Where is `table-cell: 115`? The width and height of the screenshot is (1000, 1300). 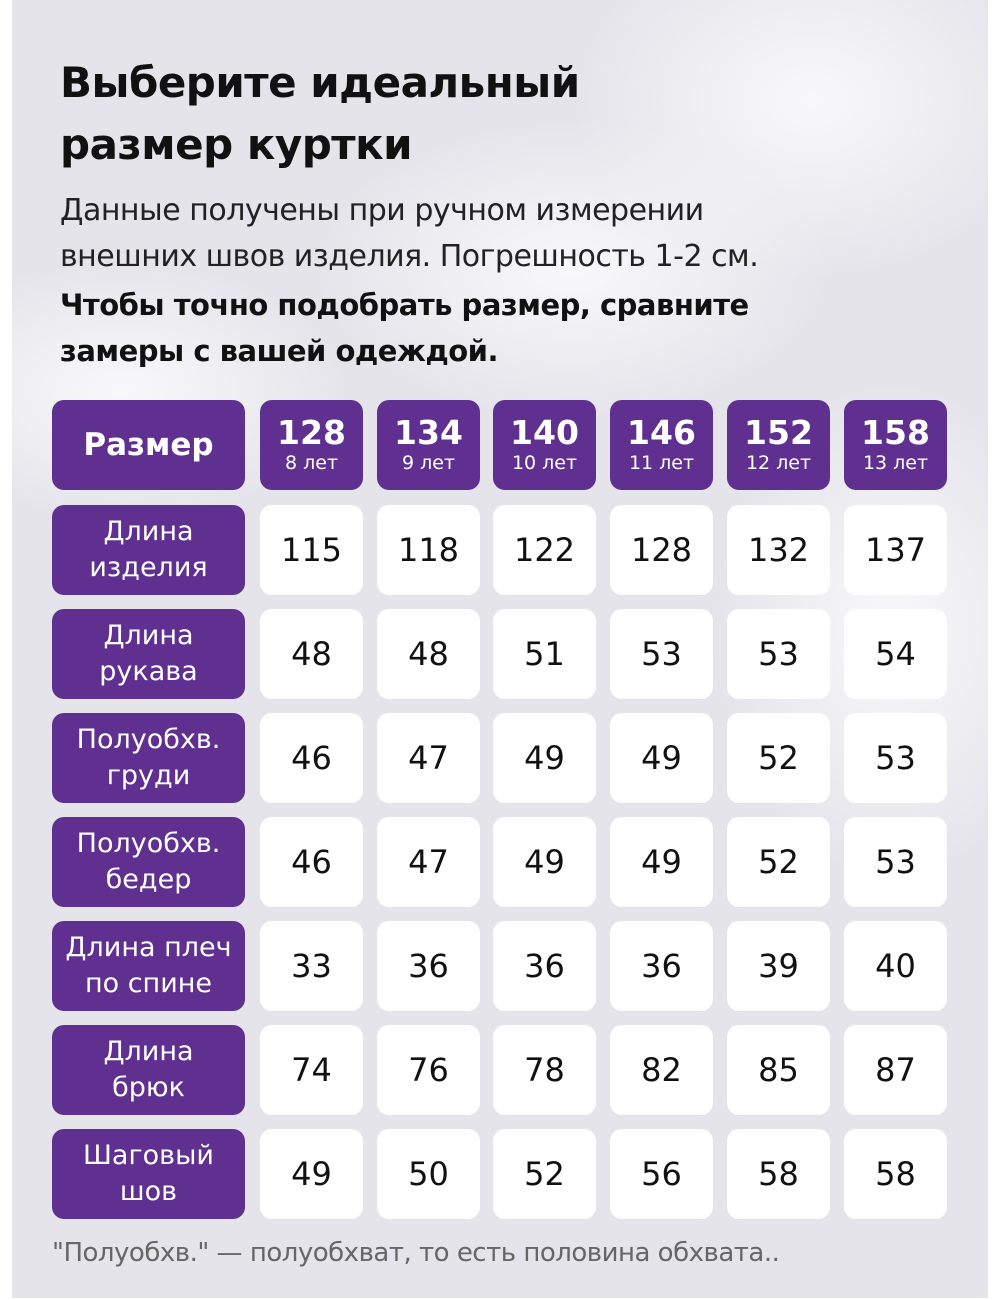
table-cell: 115 is located at coordinates (311, 550).